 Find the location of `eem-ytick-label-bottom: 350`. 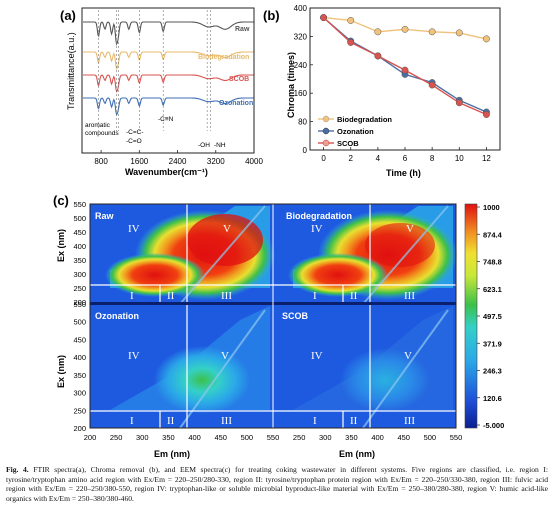

eem-ytick-label-bottom: 350 is located at coordinates (79, 375).